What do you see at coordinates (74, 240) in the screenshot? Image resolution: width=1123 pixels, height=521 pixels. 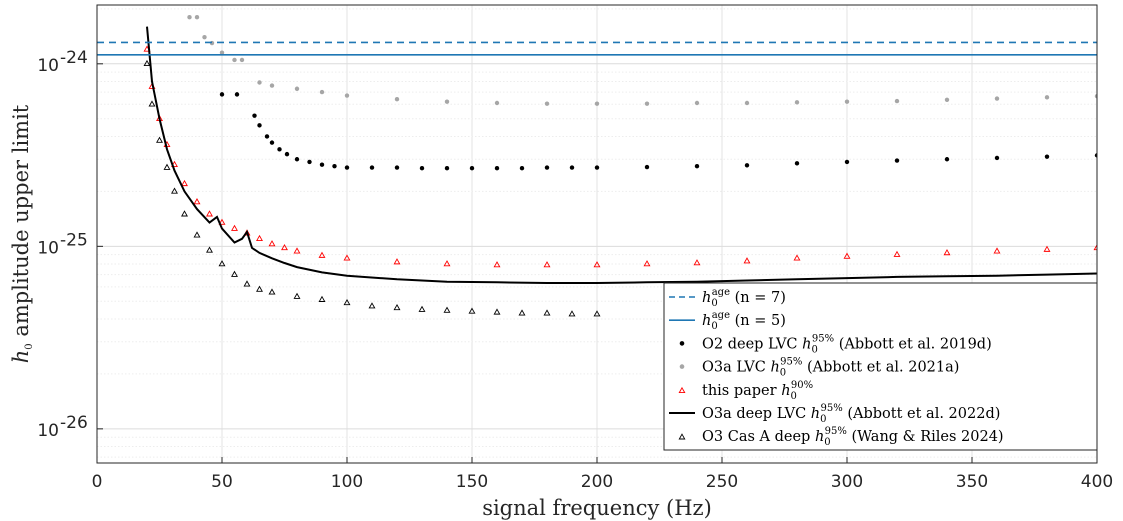 I see `y-tick-label-exponent: -25` at bounding box center [74, 240].